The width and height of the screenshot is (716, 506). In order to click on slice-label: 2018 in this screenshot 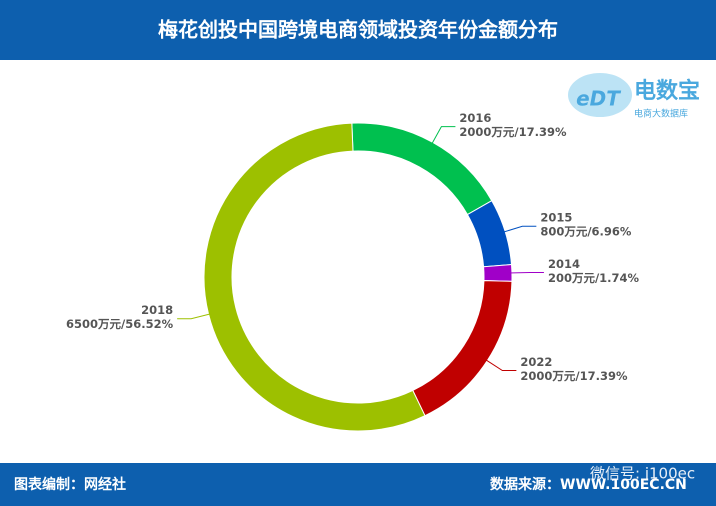, I will do `click(157, 310)`.